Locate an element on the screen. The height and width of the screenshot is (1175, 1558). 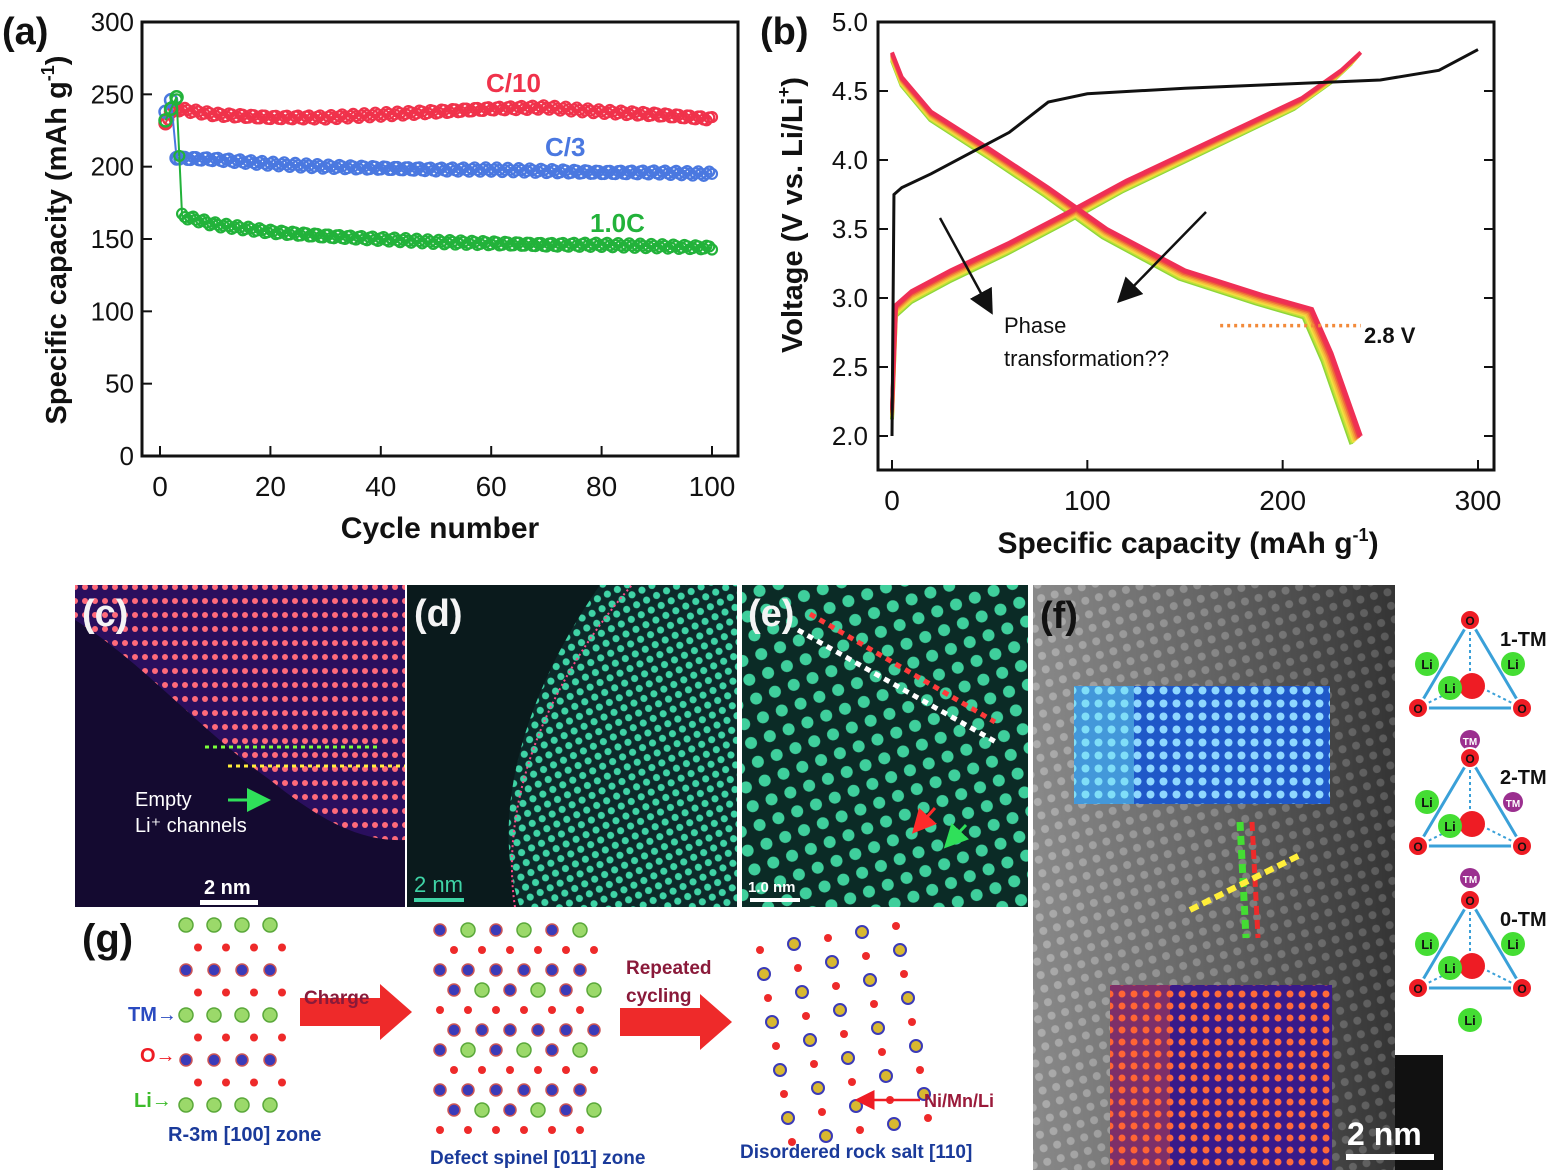
lattice-r3m is located at coordinates (232, 1015).